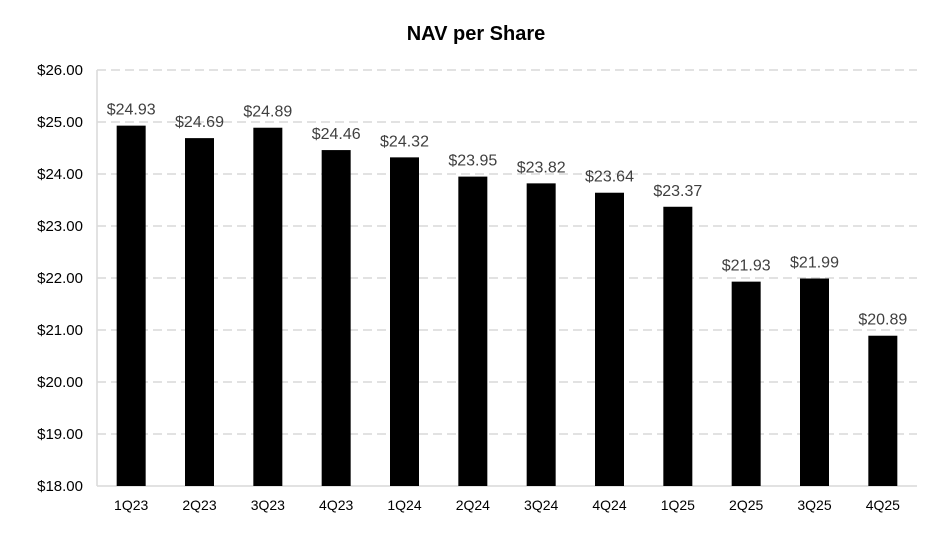 This screenshot has width=950, height=542. I want to click on data-label: $24.93, so click(131, 110).